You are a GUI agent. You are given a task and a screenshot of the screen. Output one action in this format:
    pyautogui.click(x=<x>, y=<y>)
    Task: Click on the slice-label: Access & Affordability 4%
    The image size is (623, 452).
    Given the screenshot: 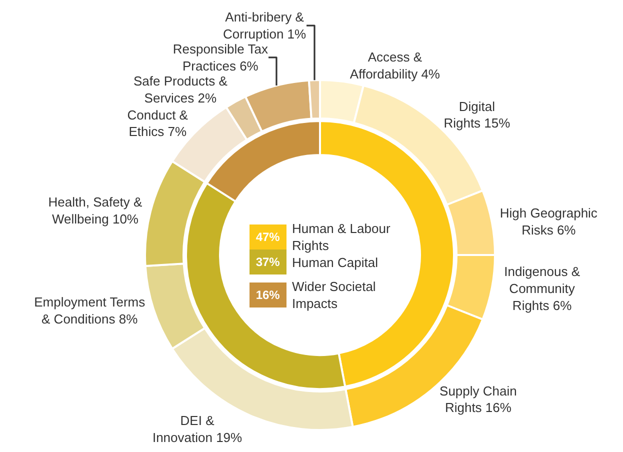 What is the action you would take?
    pyautogui.click(x=395, y=66)
    